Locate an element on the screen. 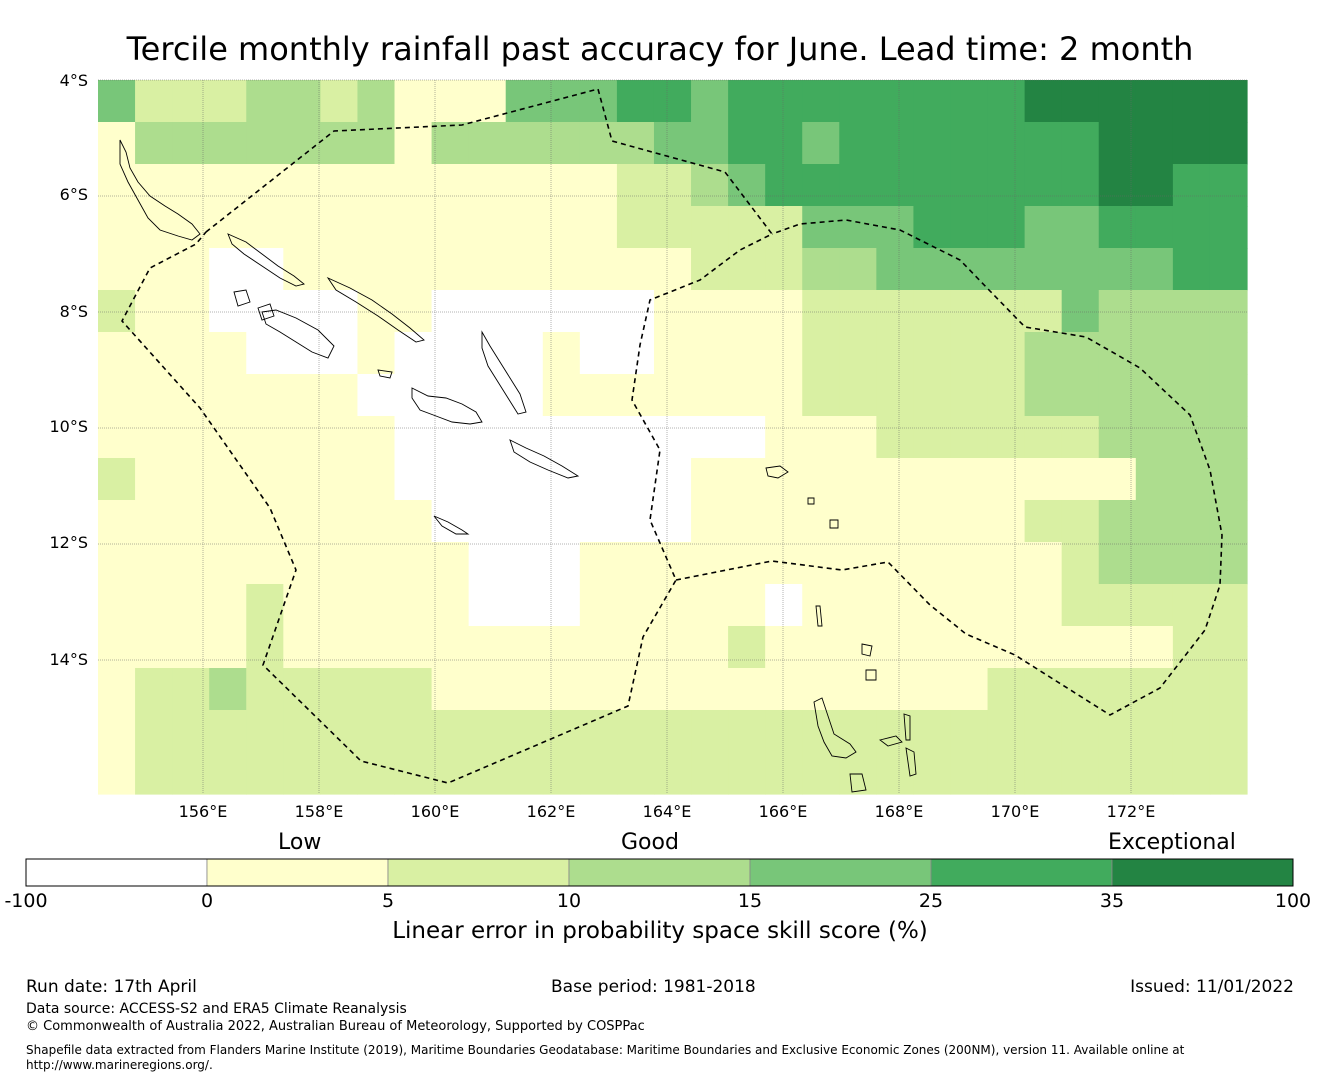  lon-label-168e: 168°E is located at coordinates (899, 811).